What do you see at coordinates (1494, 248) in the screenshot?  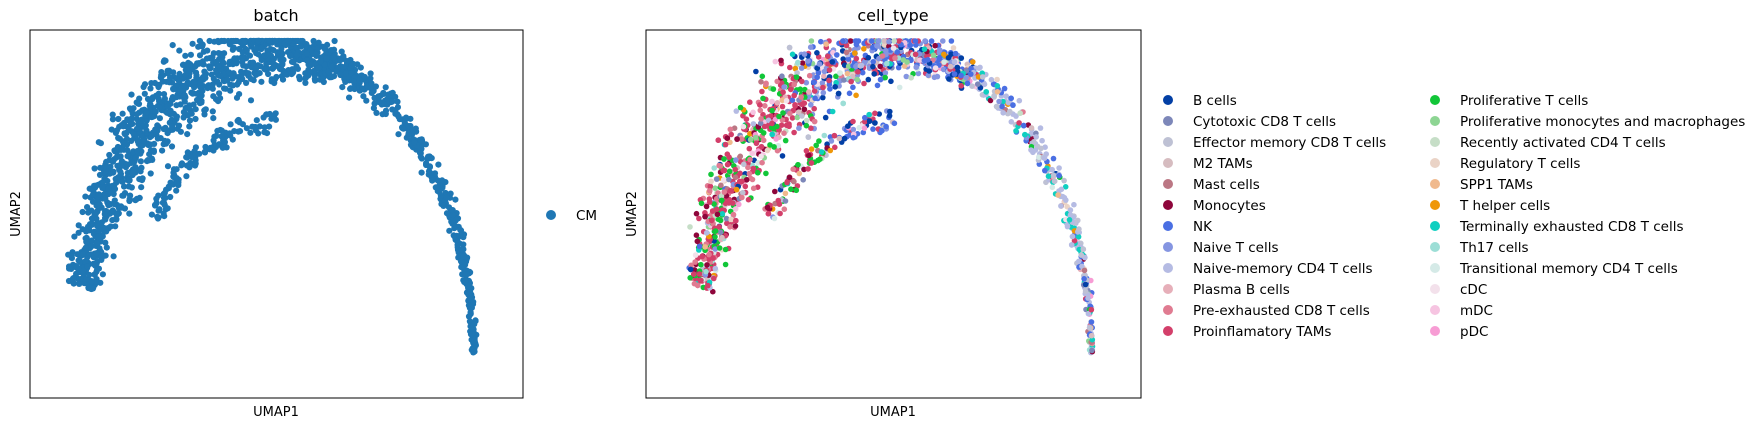 I see `cell-type-legend-item-label: Th17 cells` at bounding box center [1494, 248].